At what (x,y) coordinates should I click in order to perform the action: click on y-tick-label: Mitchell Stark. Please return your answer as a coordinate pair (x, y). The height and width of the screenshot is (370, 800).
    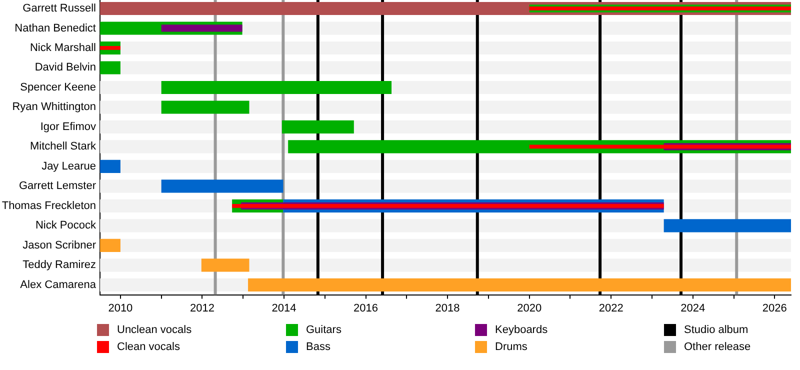
    Looking at the image, I should click on (63, 146).